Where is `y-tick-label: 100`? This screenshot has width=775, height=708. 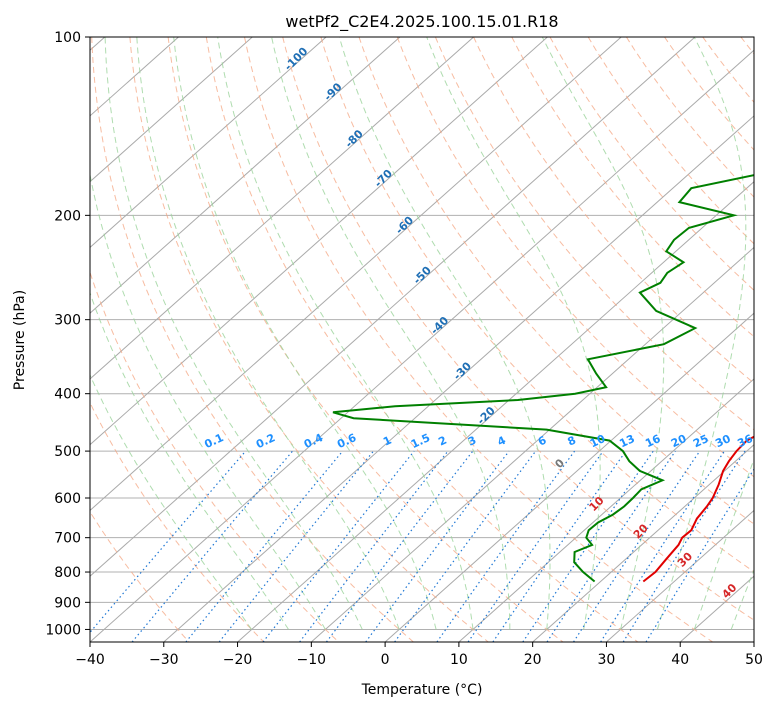
y-tick-label: 100 is located at coordinates (67, 38).